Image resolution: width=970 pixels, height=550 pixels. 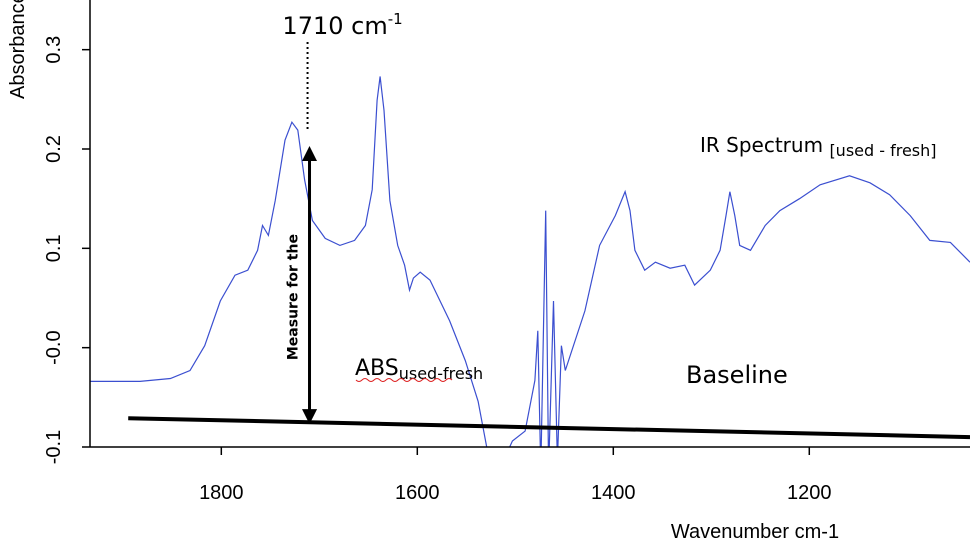 What do you see at coordinates (441, 373) in the screenshot?
I see `abs-label-sub: used-fresh` at bounding box center [441, 373].